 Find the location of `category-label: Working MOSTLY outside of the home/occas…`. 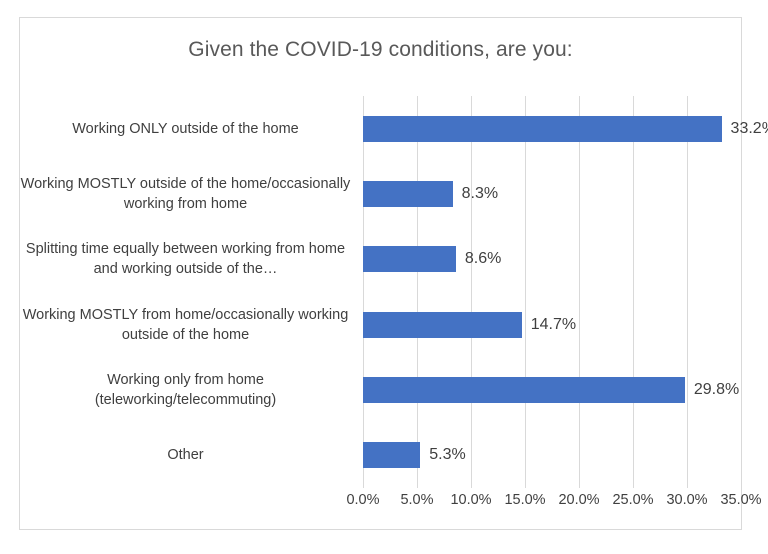

category-label: Working MOSTLY outside of the home/occas… is located at coordinates (185, 193).